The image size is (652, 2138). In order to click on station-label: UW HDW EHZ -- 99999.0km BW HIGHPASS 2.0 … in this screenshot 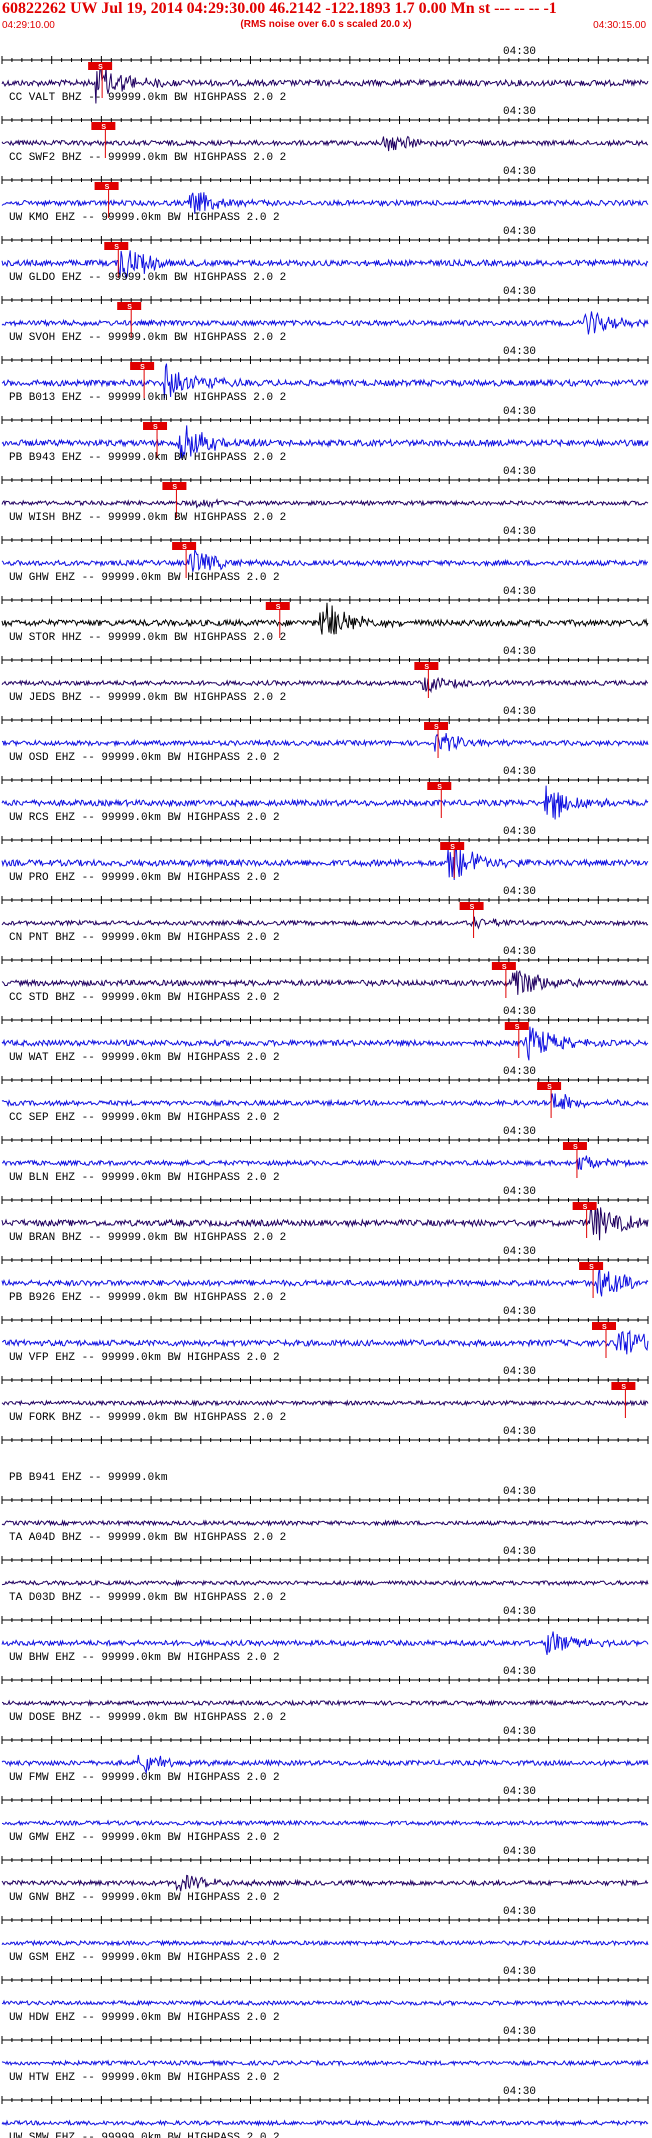, I will do `click(144, 2018)`.